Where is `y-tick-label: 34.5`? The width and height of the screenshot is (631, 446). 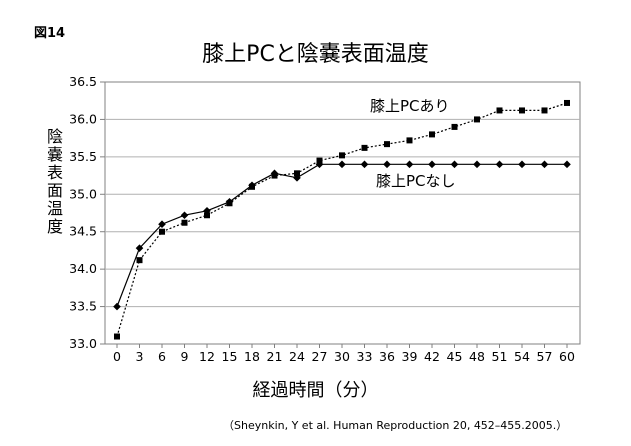 y-tick-label: 34.5 is located at coordinates (83, 231).